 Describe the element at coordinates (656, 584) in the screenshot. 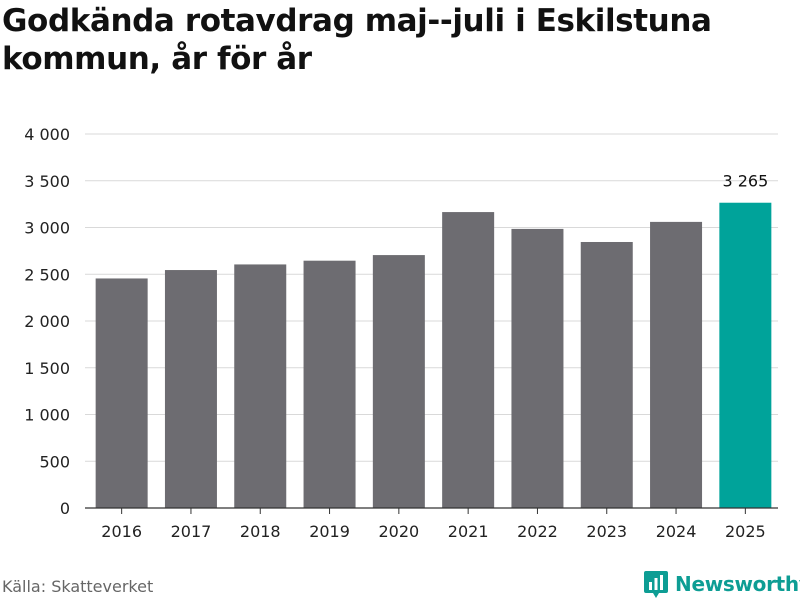

I see `newsworthy-logo-icon` at that location.